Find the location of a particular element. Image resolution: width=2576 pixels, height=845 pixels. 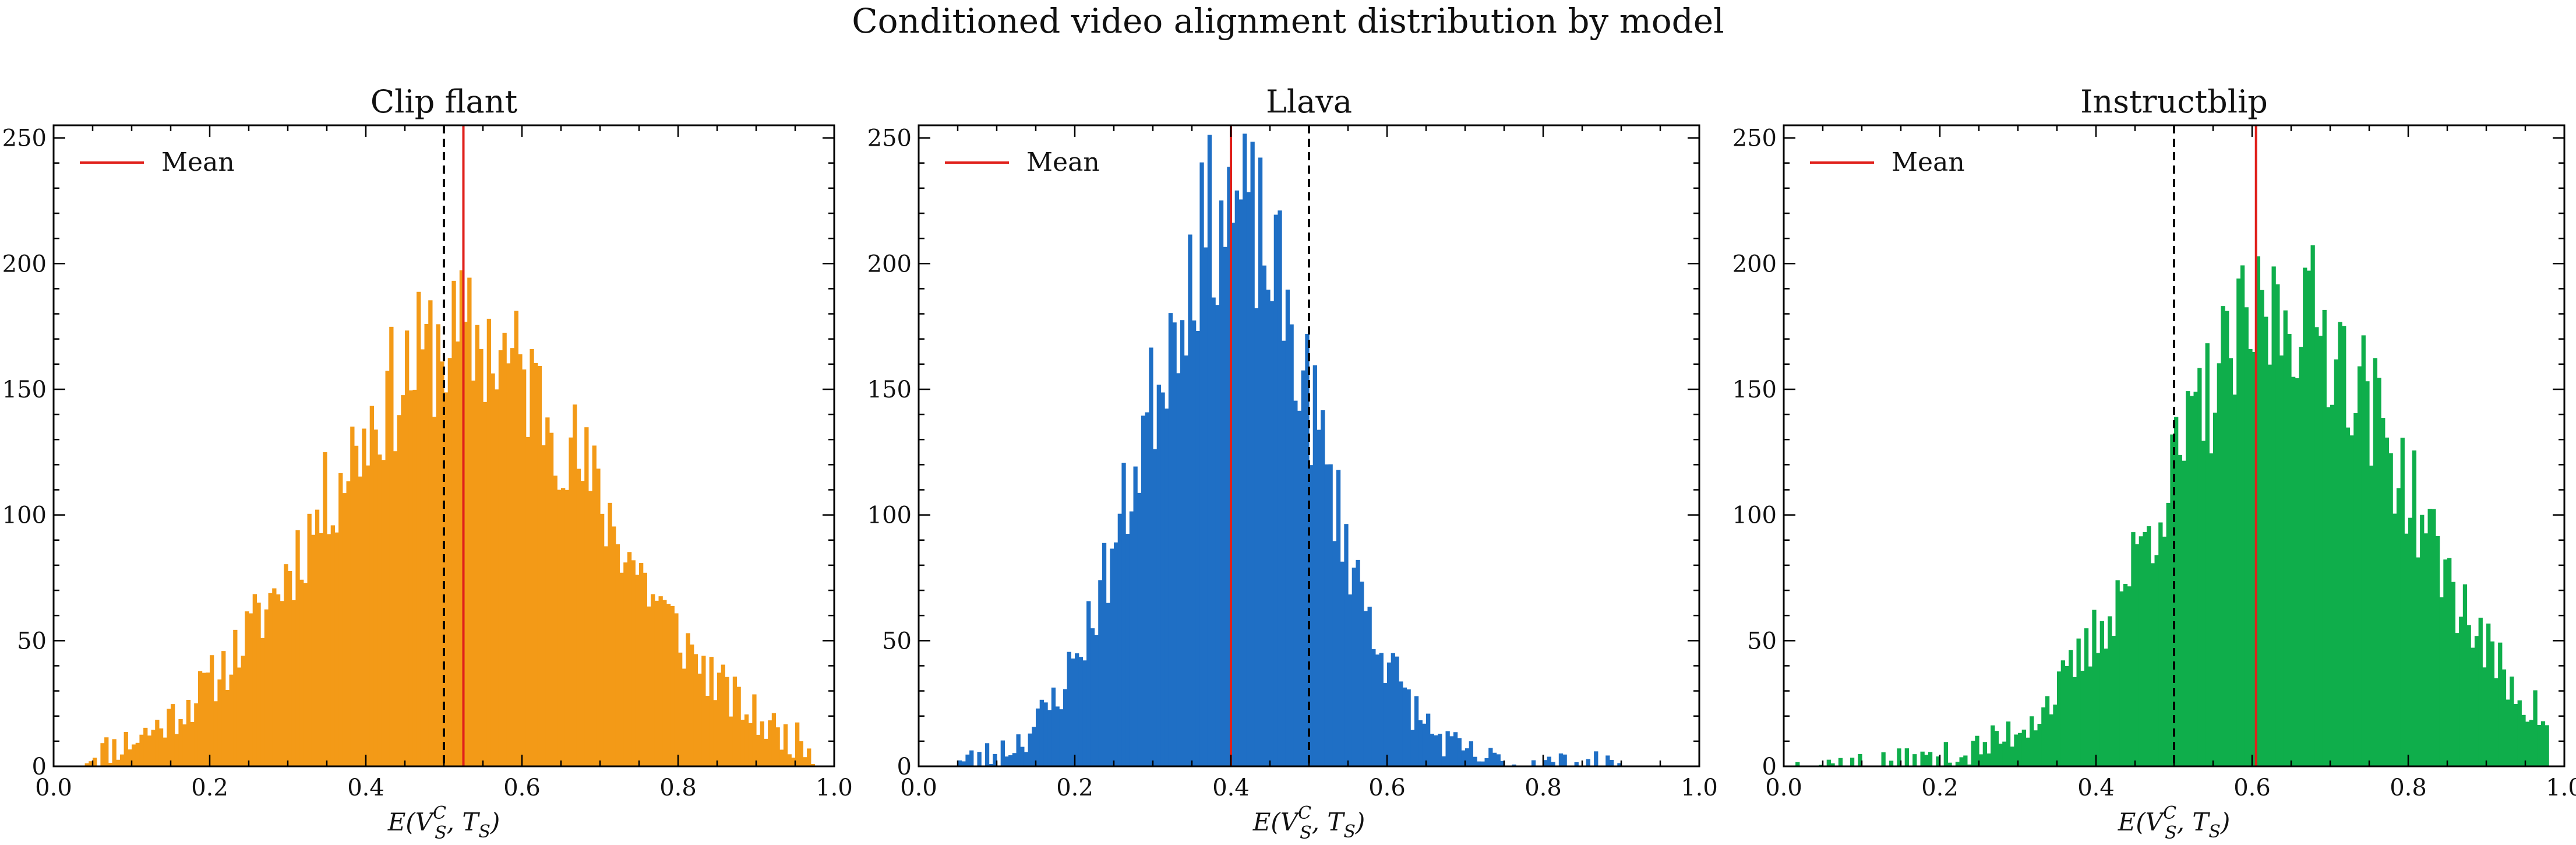

y-tick-label: 0 is located at coordinates (905, 767).